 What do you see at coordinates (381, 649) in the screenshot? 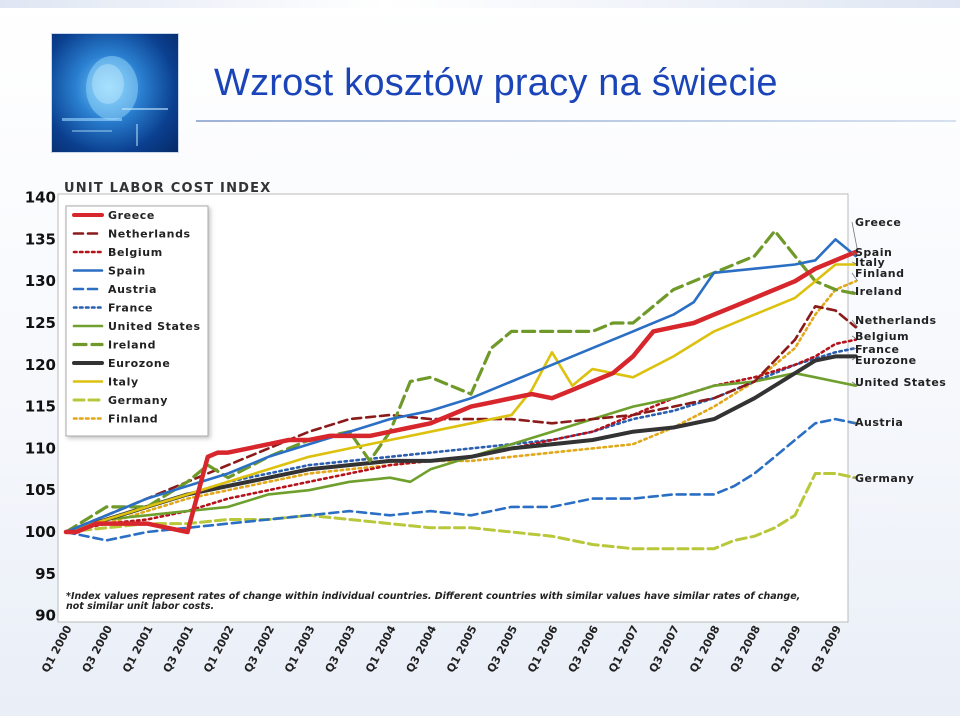
I see `x-tick-label-q1-2004: Q1 2004` at bounding box center [381, 649].